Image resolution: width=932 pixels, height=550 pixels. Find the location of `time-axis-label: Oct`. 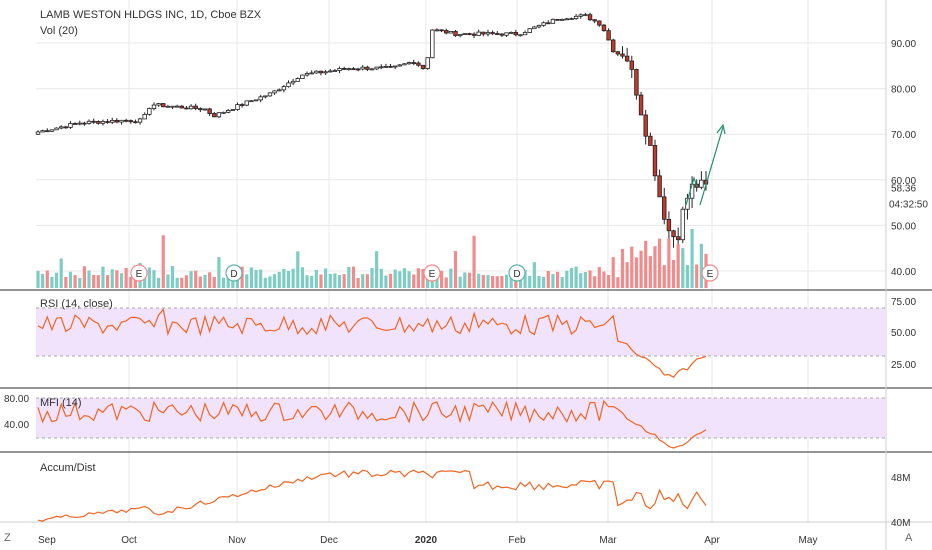

time-axis-label: Oct is located at coordinates (129, 540).